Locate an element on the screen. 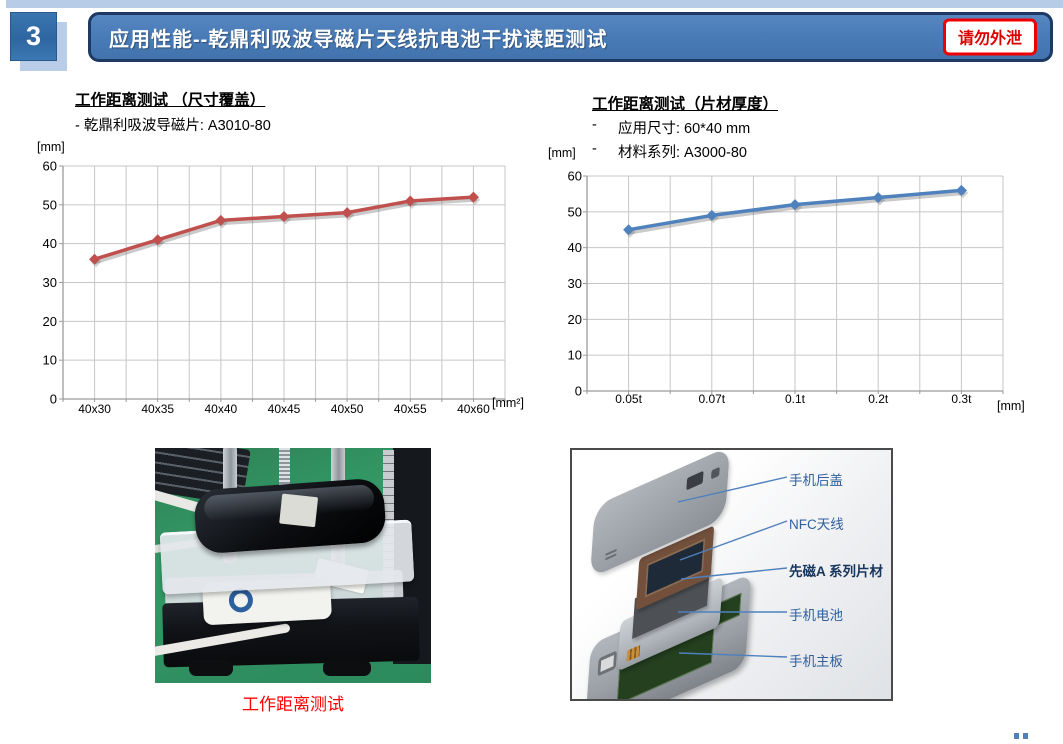 This screenshot has height=744, width=1063. left-chart-subtitle: - 乾鼎利吸波导磁片: A3010-80 is located at coordinates (173, 126).